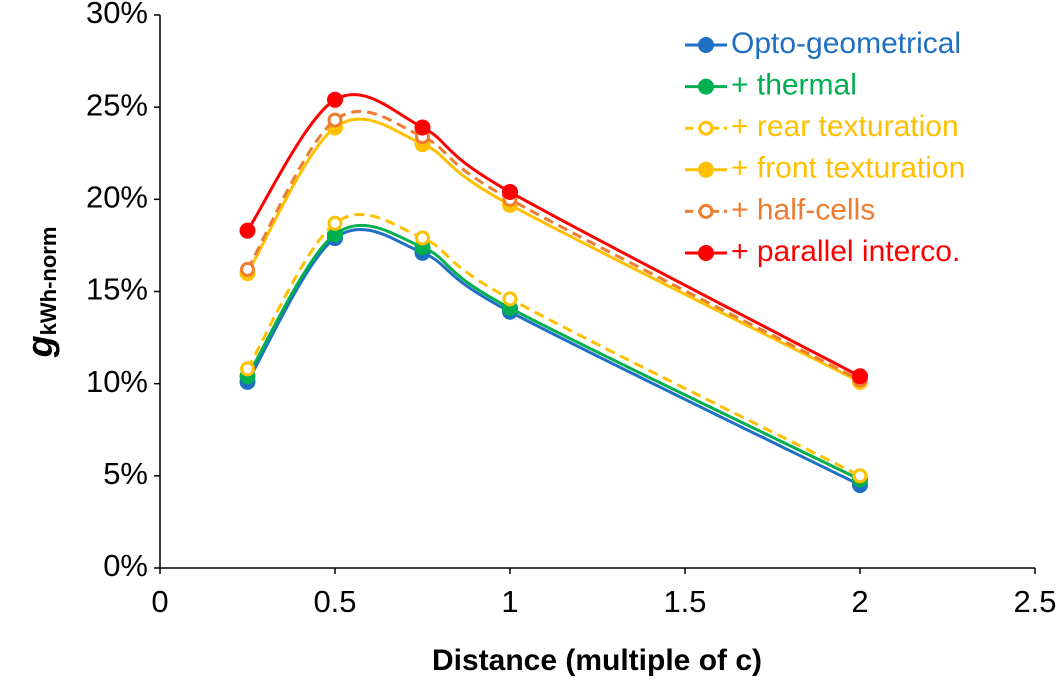 The height and width of the screenshot is (687, 1064). What do you see at coordinates (125, 565) in the screenshot?
I see `y-tick-label: 0%` at bounding box center [125, 565].